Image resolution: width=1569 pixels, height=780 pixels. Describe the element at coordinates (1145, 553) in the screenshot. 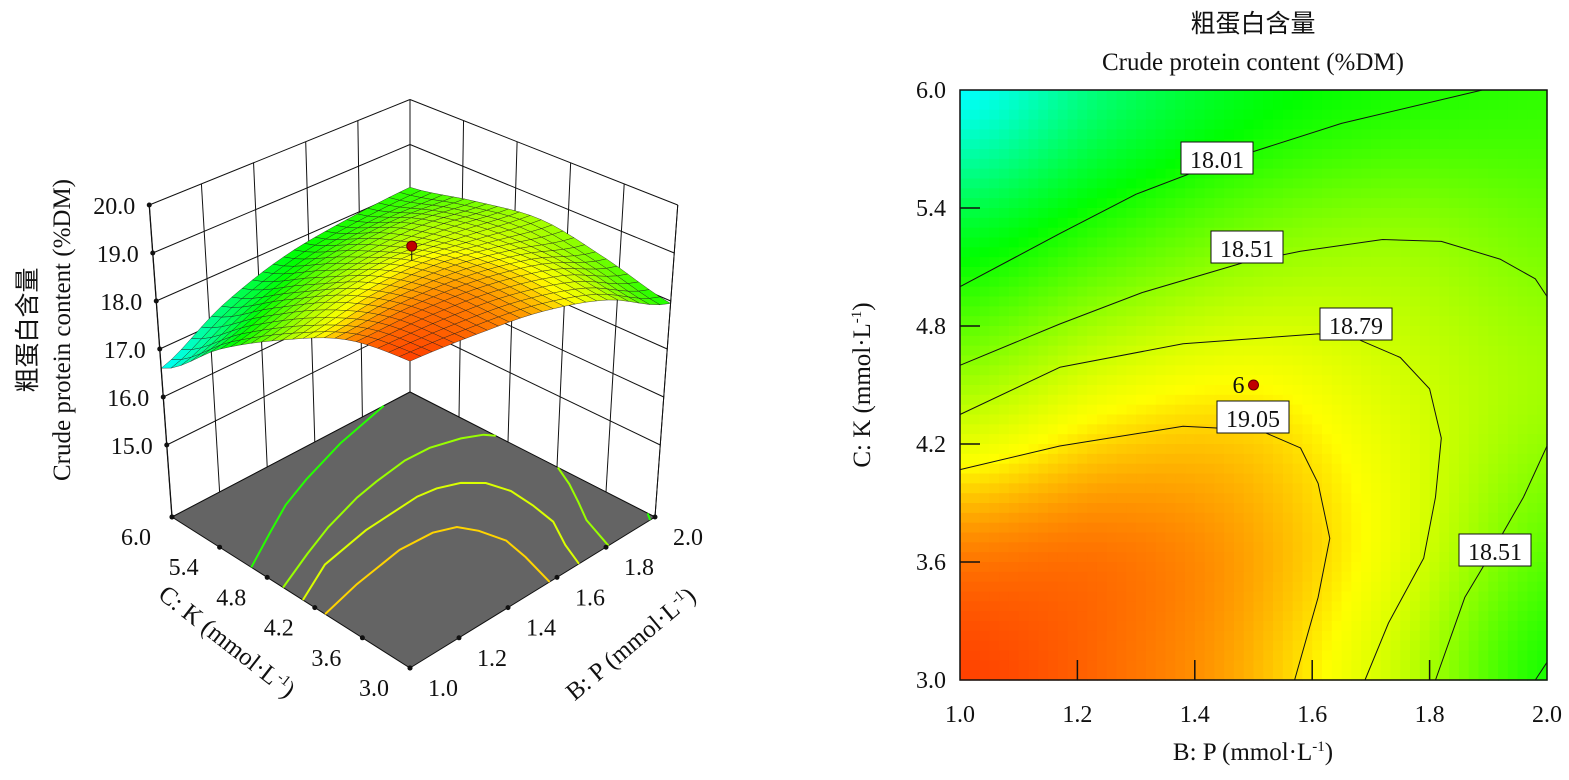

I see `contour-line-19.05` at that location.